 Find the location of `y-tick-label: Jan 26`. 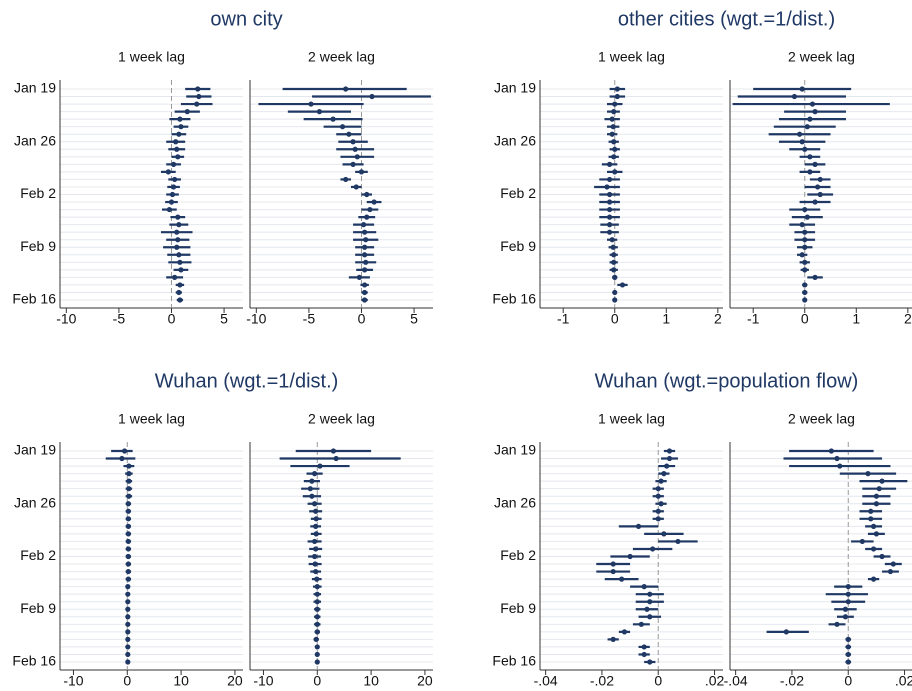

y-tick-label: Jan 26 is located at coordinates (515, 502).